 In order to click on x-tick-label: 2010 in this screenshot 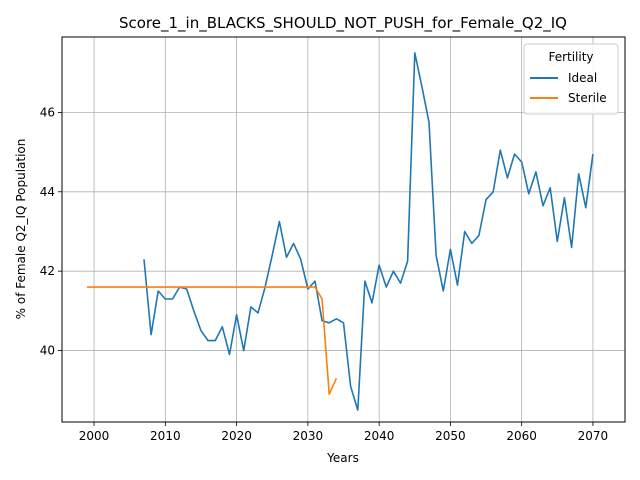, I will do `click(165, 436)`.